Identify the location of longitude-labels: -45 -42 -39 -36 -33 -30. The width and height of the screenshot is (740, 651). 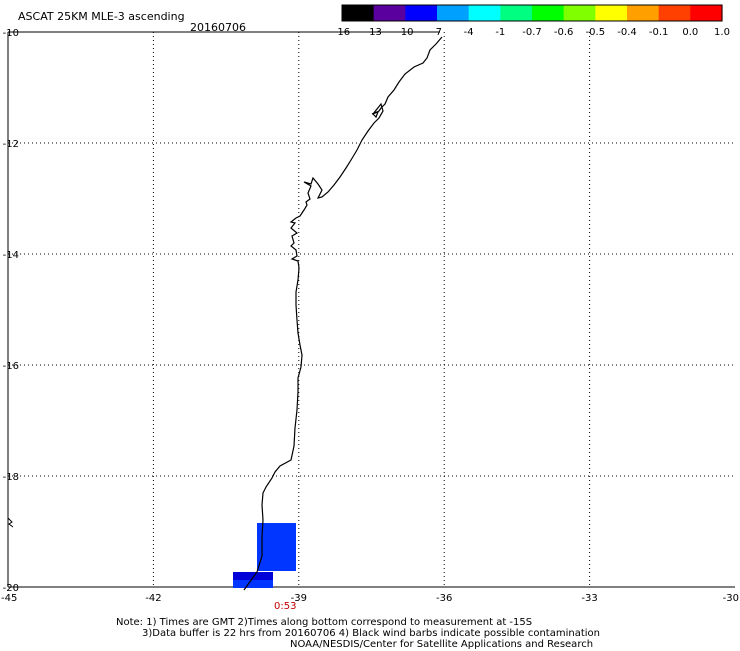
(370, 598).